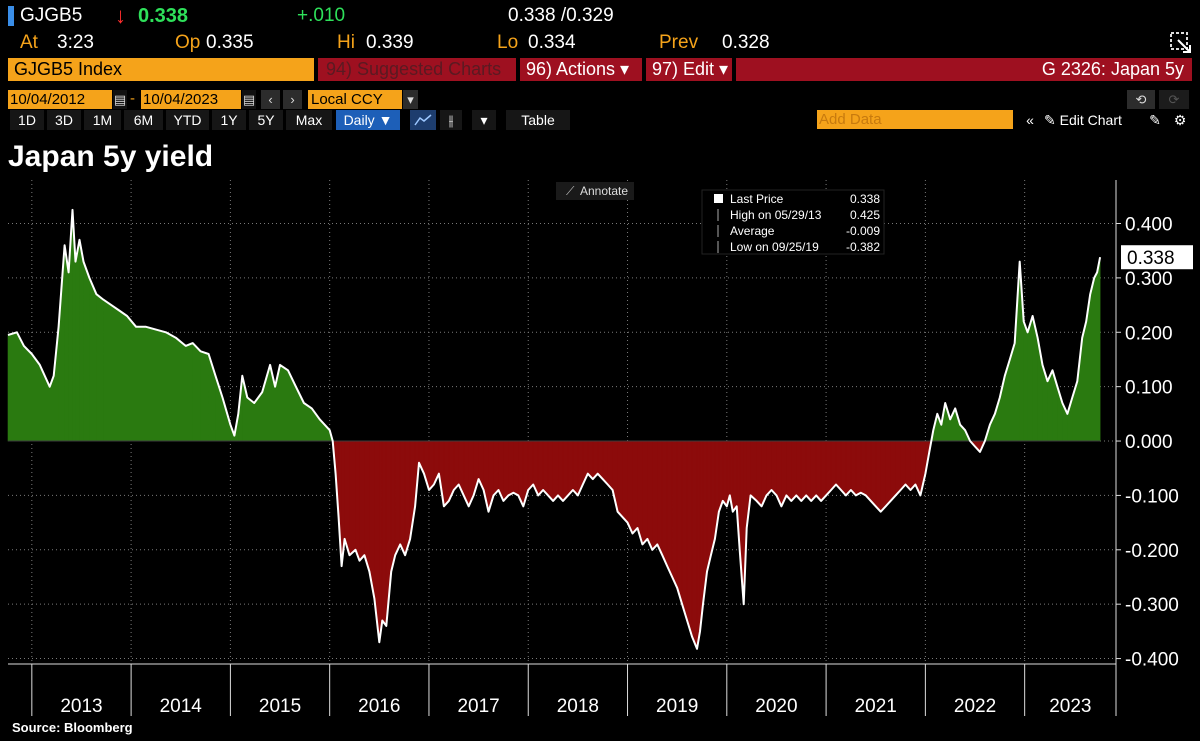 This screenshot has height=741, width=1200. I want to click on down-arrow-icon: ↓, so click(120, 15).